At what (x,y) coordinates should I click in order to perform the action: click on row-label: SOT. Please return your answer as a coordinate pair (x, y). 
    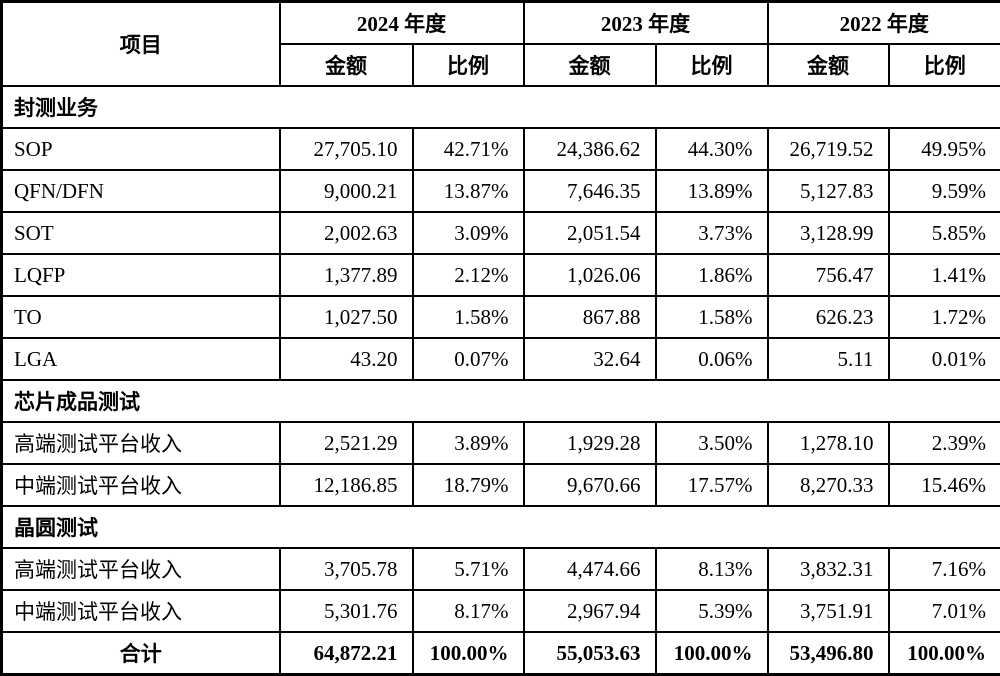
    Looking at the image, I should click on (141, 233).